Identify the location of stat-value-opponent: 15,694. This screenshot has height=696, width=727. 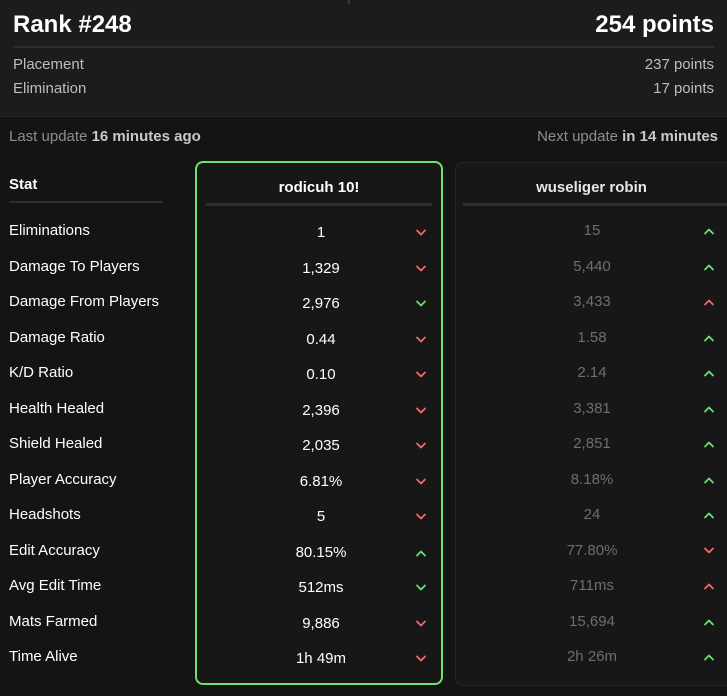
(592, 621).